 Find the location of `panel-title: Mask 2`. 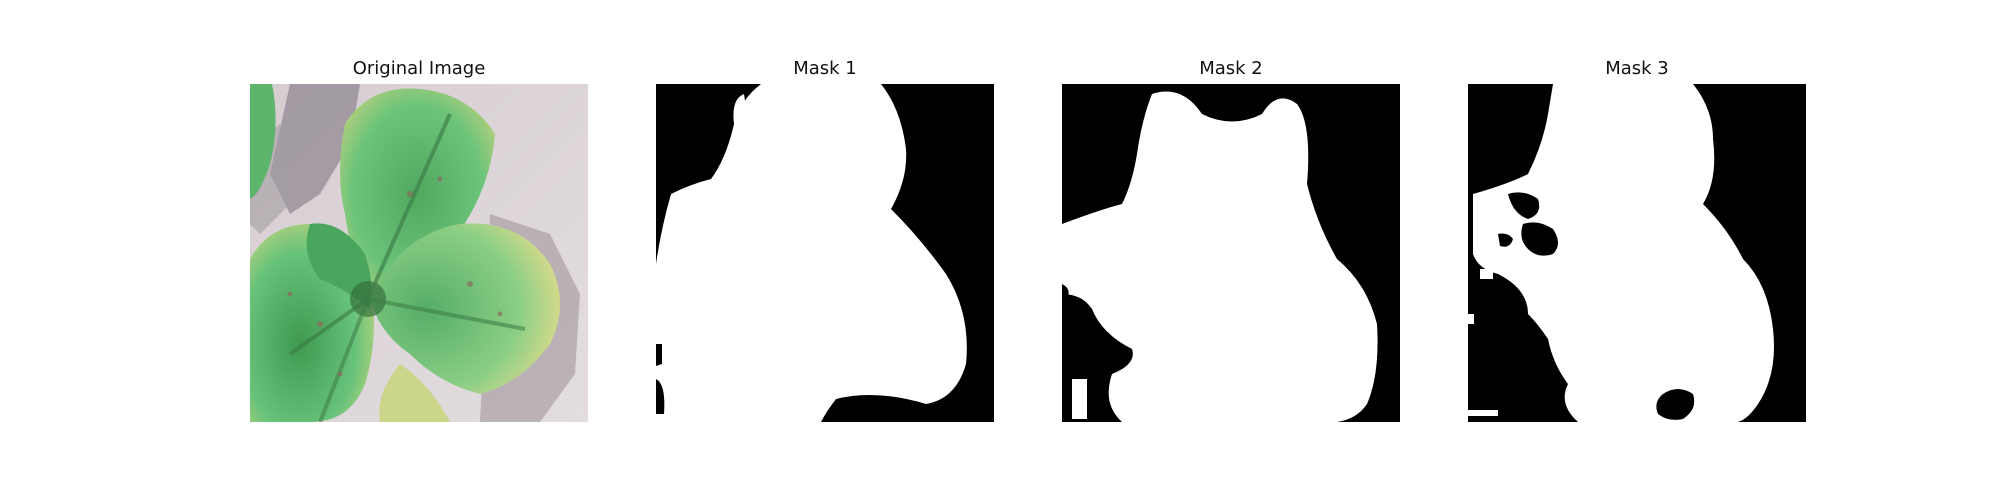

panel-title: Mask 2 is located at coordinates (1231, 68).